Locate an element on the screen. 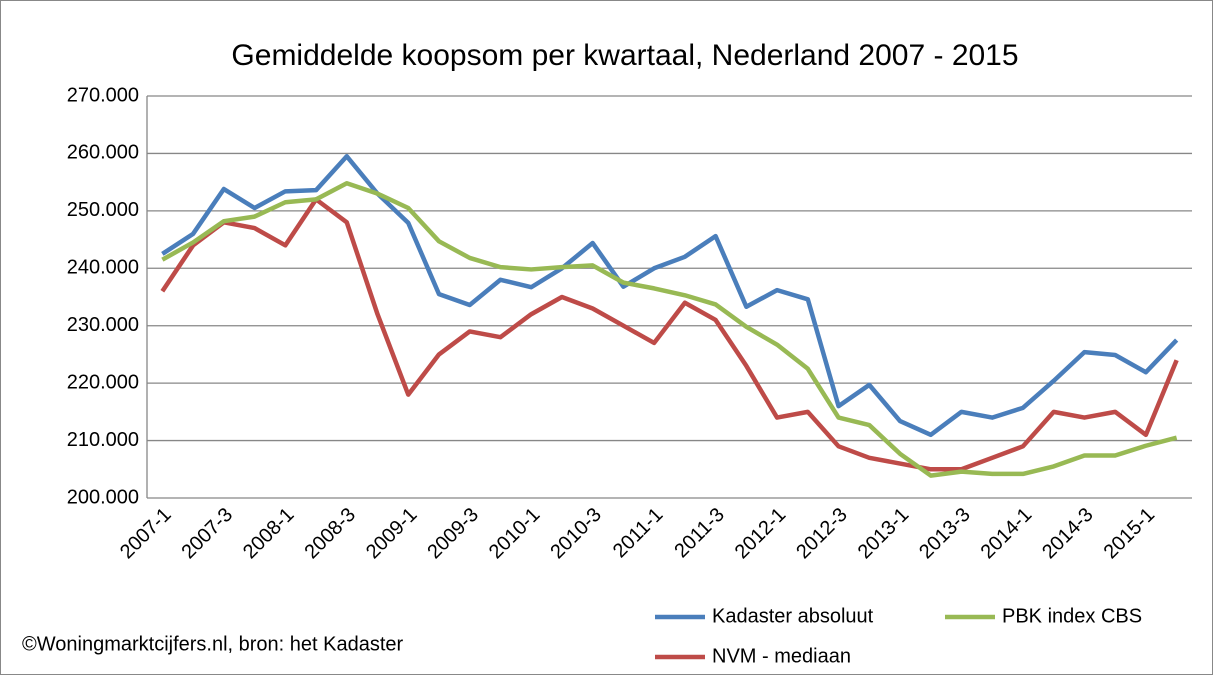 This screenshot has width=1213, height=680. y-tick-label: 250.000 is located at coordinates (103, 210).